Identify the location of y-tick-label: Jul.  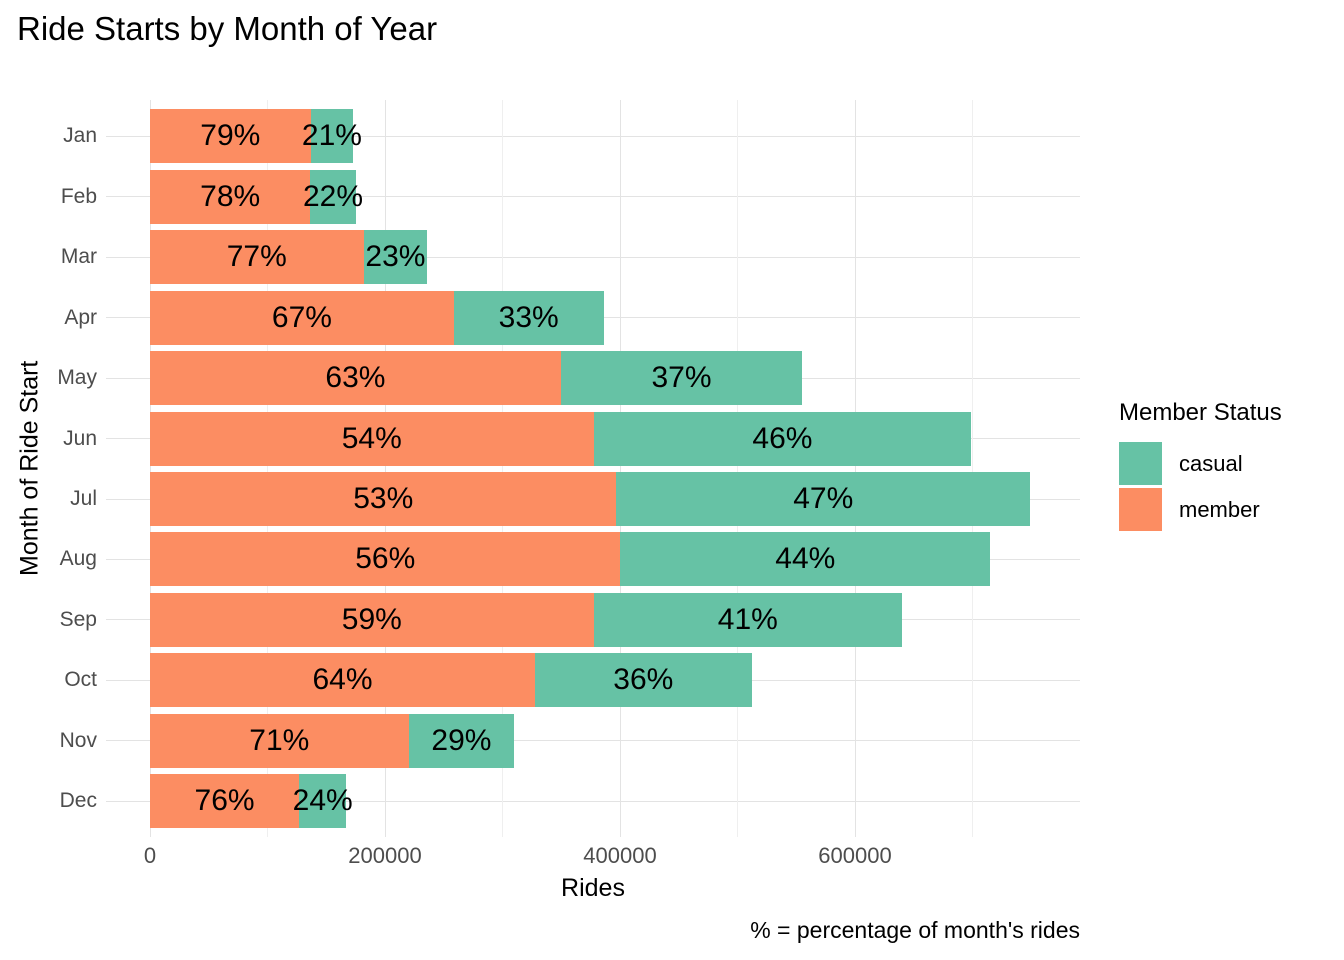
(83, 498).